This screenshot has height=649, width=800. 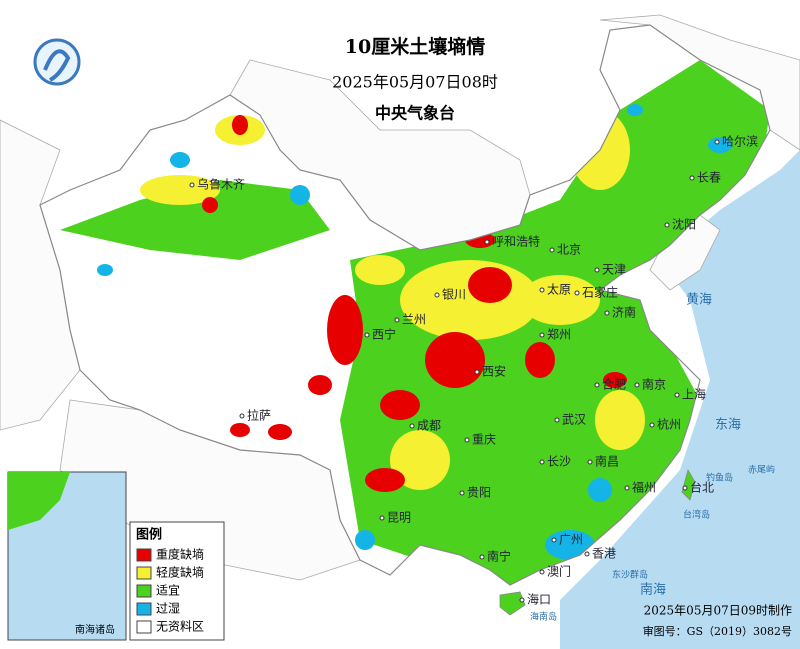 I want to click on city-label: 沈阳, so click(x=684, y=224).